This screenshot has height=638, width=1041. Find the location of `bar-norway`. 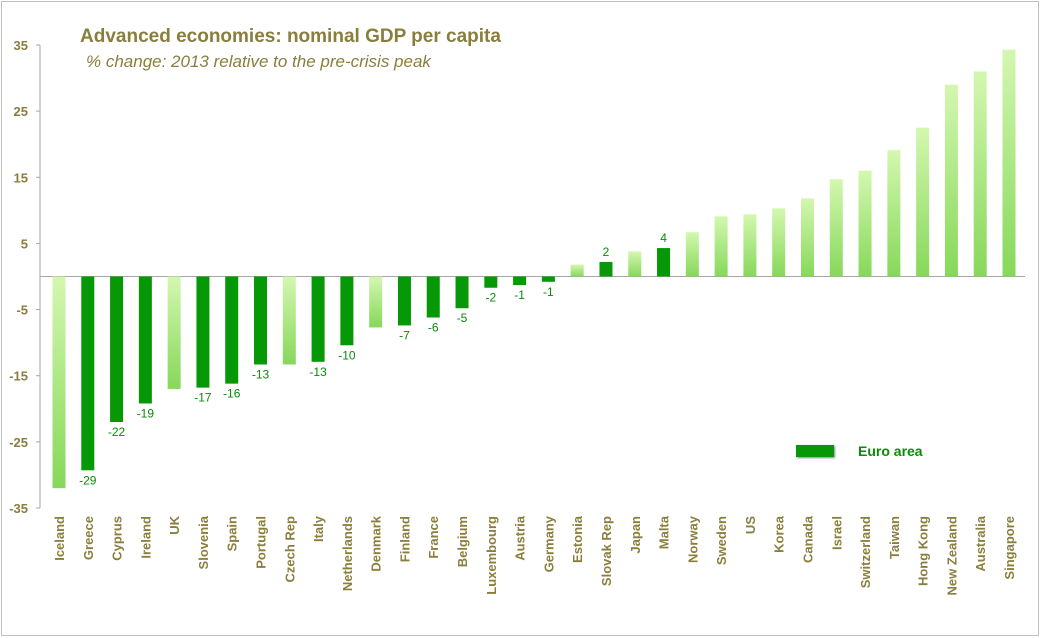

bar-norway is located at coordinates (692, 254).